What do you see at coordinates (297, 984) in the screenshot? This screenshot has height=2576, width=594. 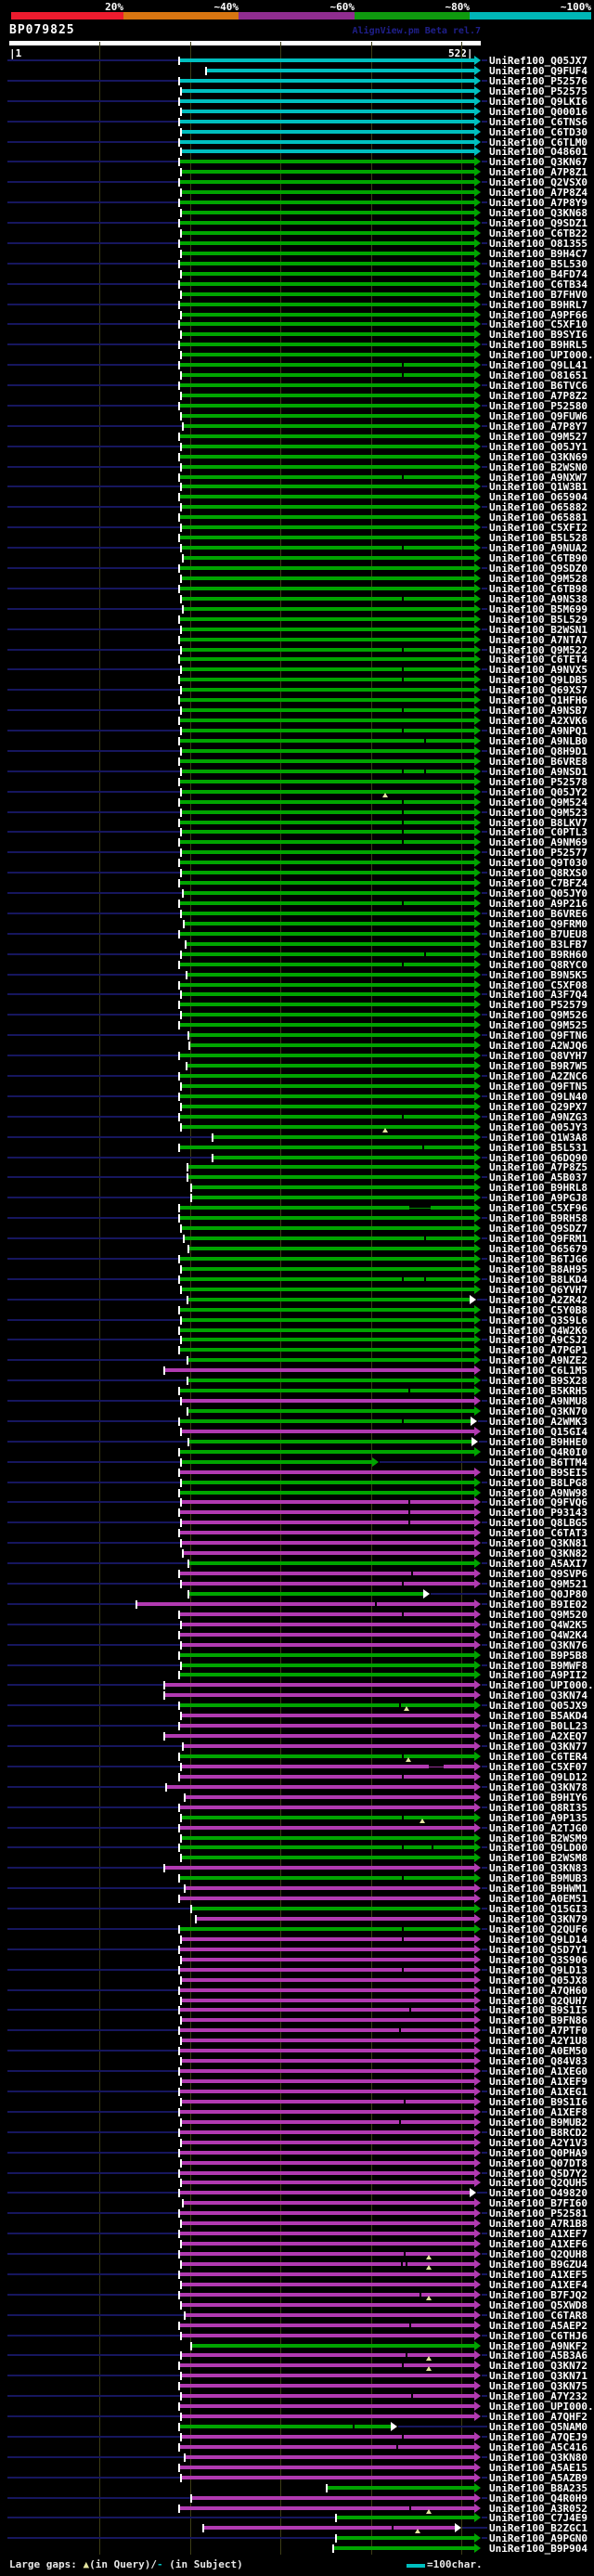 I see `alignment-row: UniRef100_C5XF08` at bounding box center [297, 984].